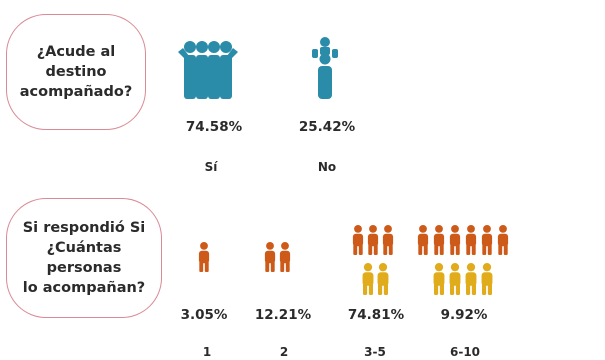  I want to click on value-label-6-10: 9.92%, so click(464, 315).